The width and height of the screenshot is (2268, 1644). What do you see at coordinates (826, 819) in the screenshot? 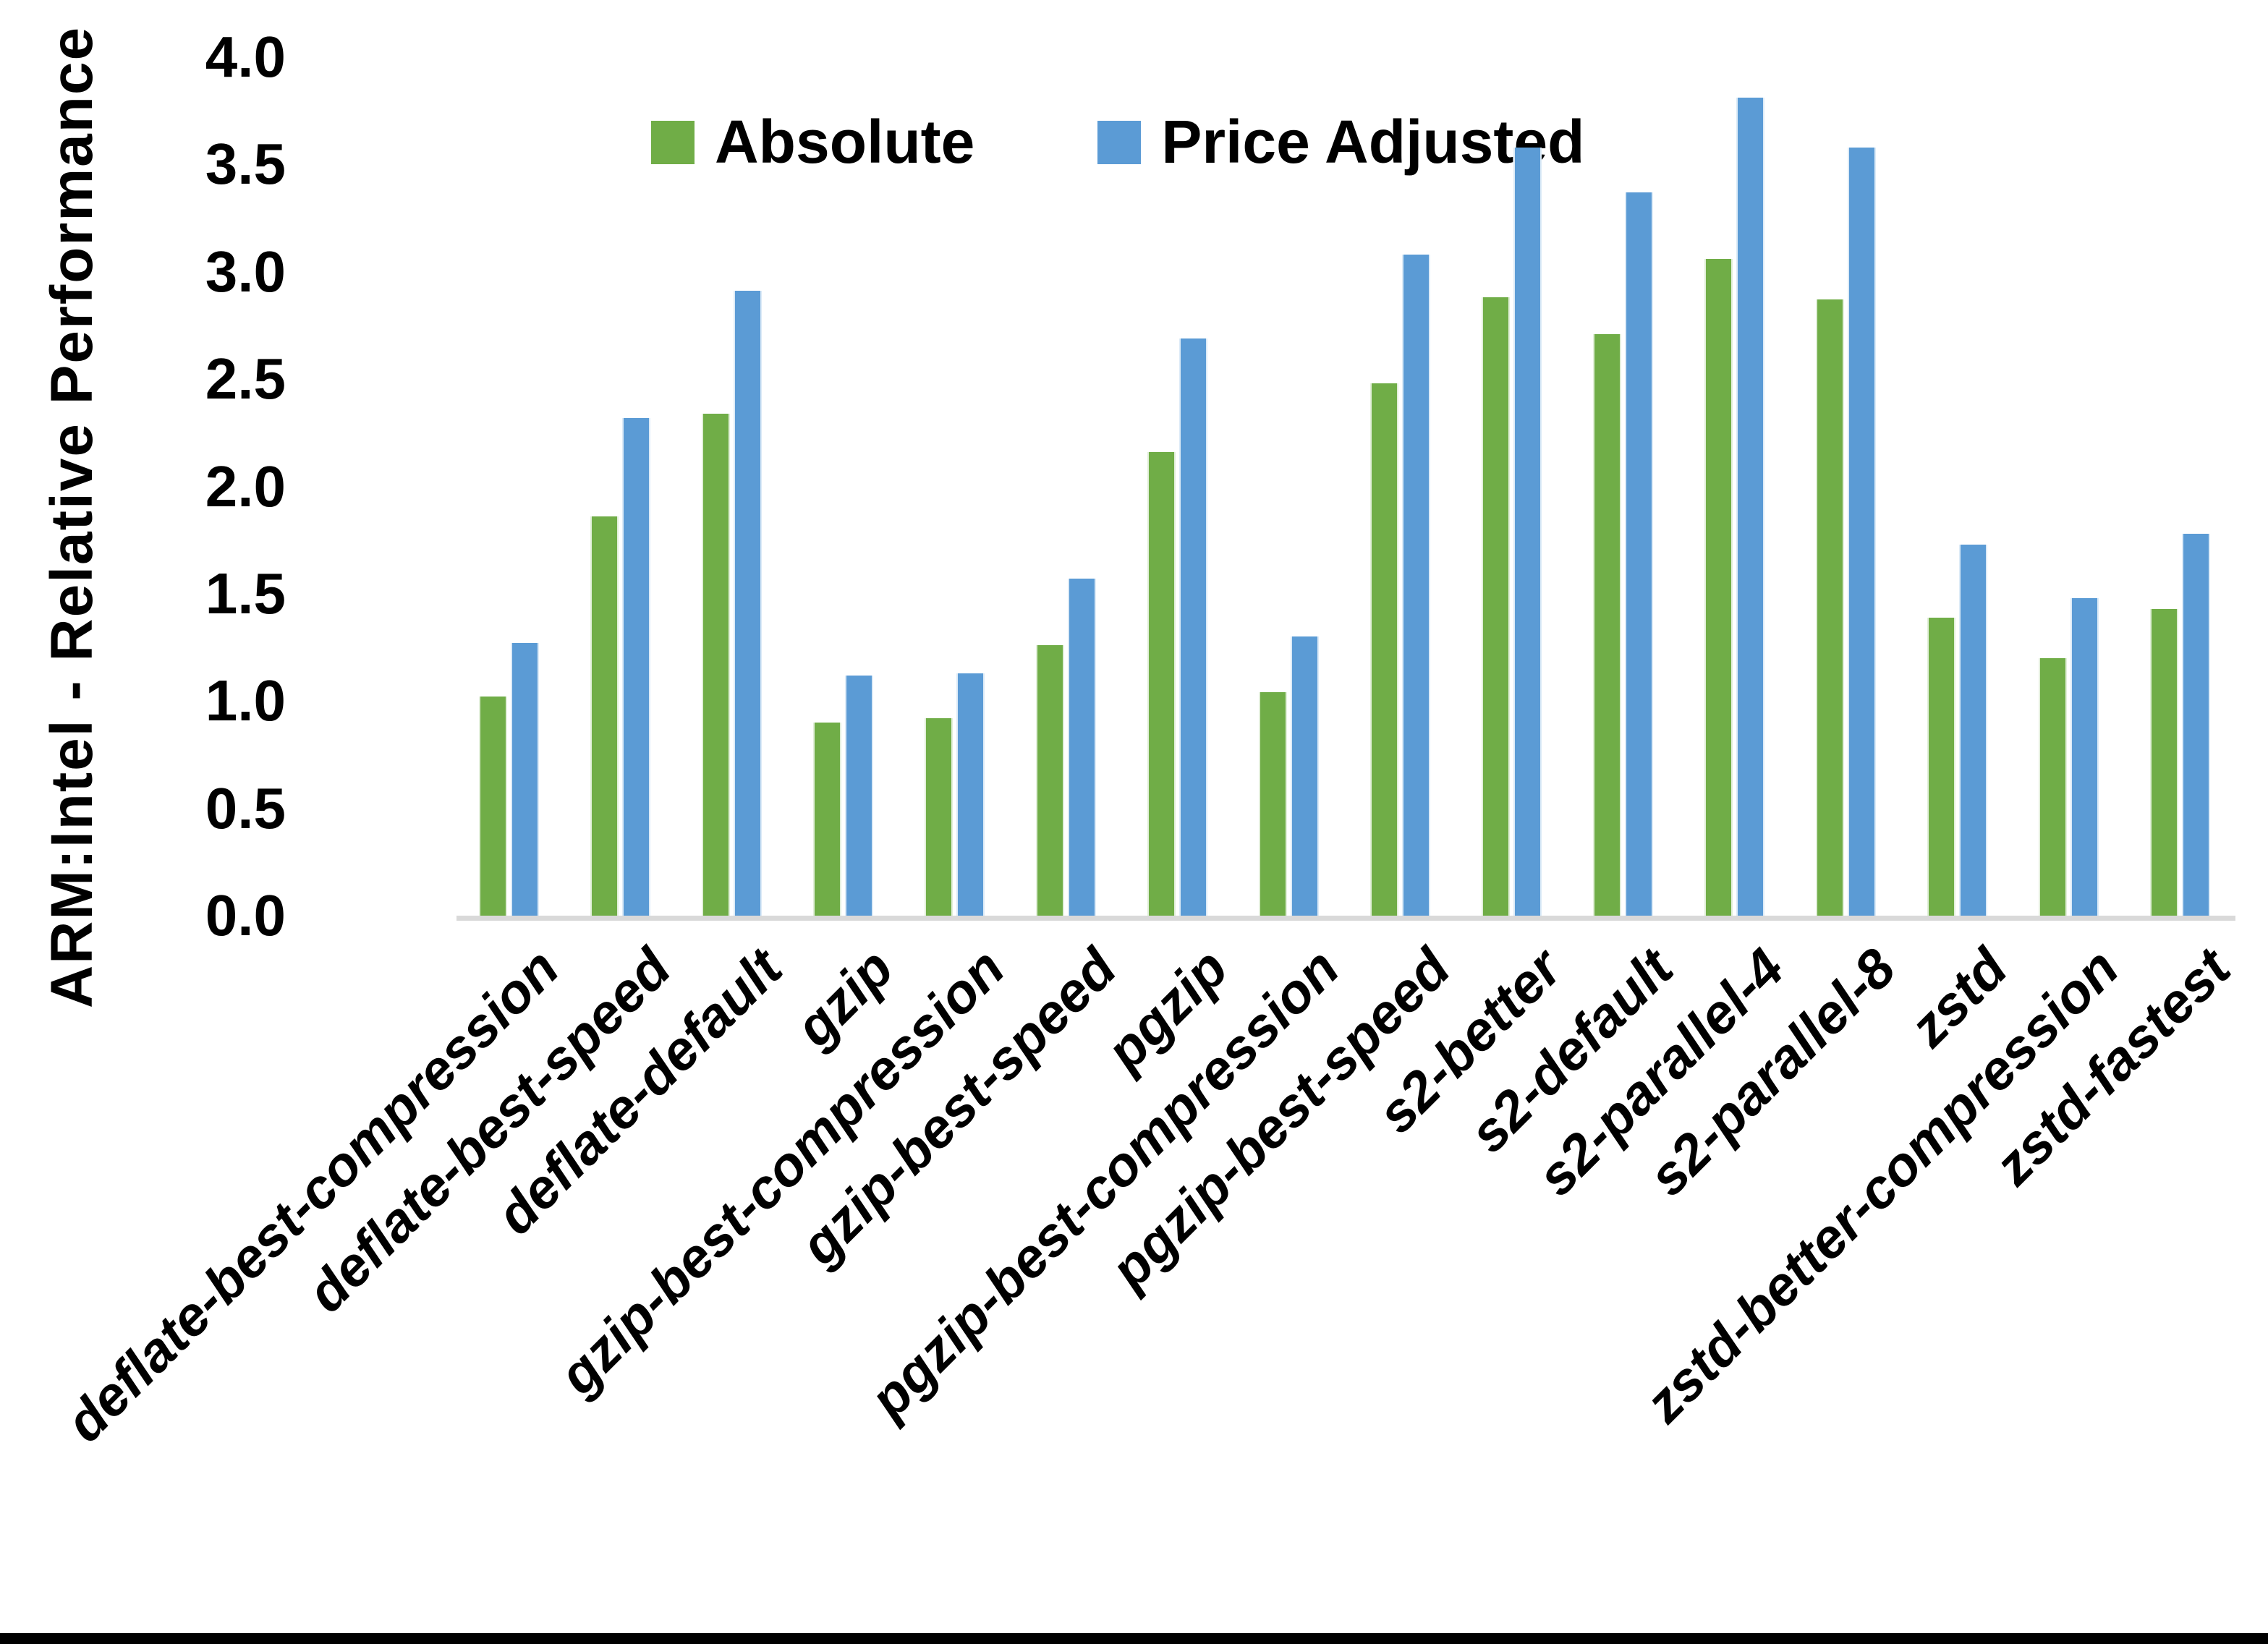
I see `bar-absolute-gzip` at bounding box center [826, 819].